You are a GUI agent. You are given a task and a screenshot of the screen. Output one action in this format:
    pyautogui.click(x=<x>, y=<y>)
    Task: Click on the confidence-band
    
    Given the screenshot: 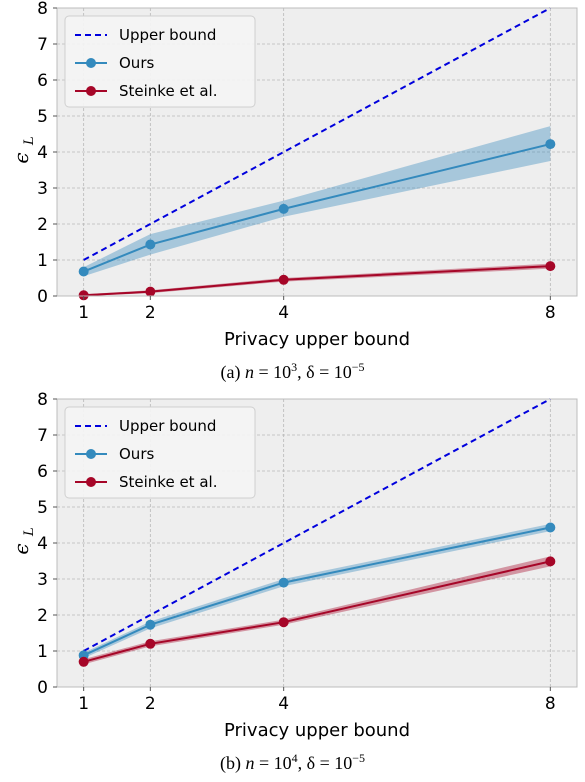 What is the action you would take?
    pyautogui.click(x=317, y=610)
    